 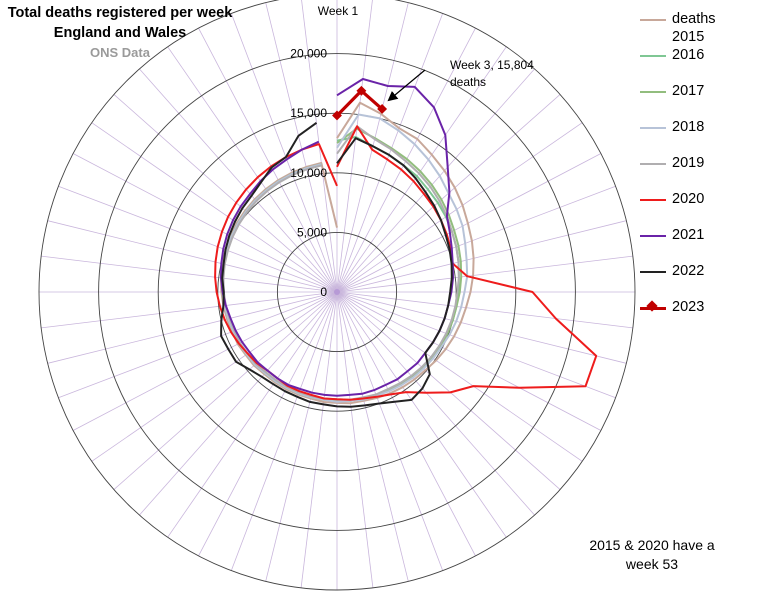 What do you see at coordinates (653, 164) in the screenshot?
I see `legend-swatch-2019` at bounding box center [653, 164].